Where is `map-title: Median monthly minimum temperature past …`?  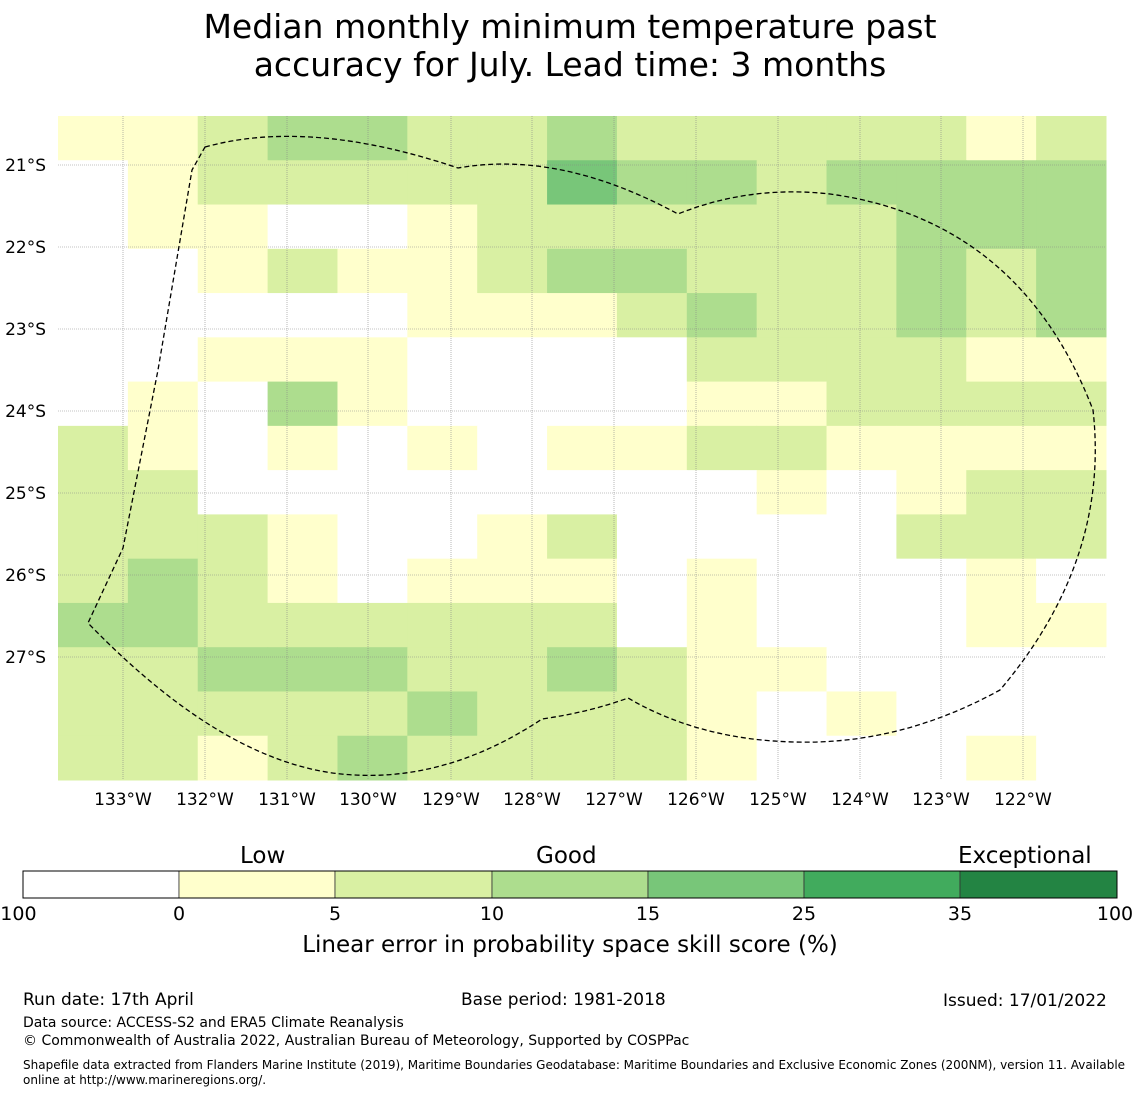
map-title: Median monthly minimum temperature past … is located at coordinates (570, 46).